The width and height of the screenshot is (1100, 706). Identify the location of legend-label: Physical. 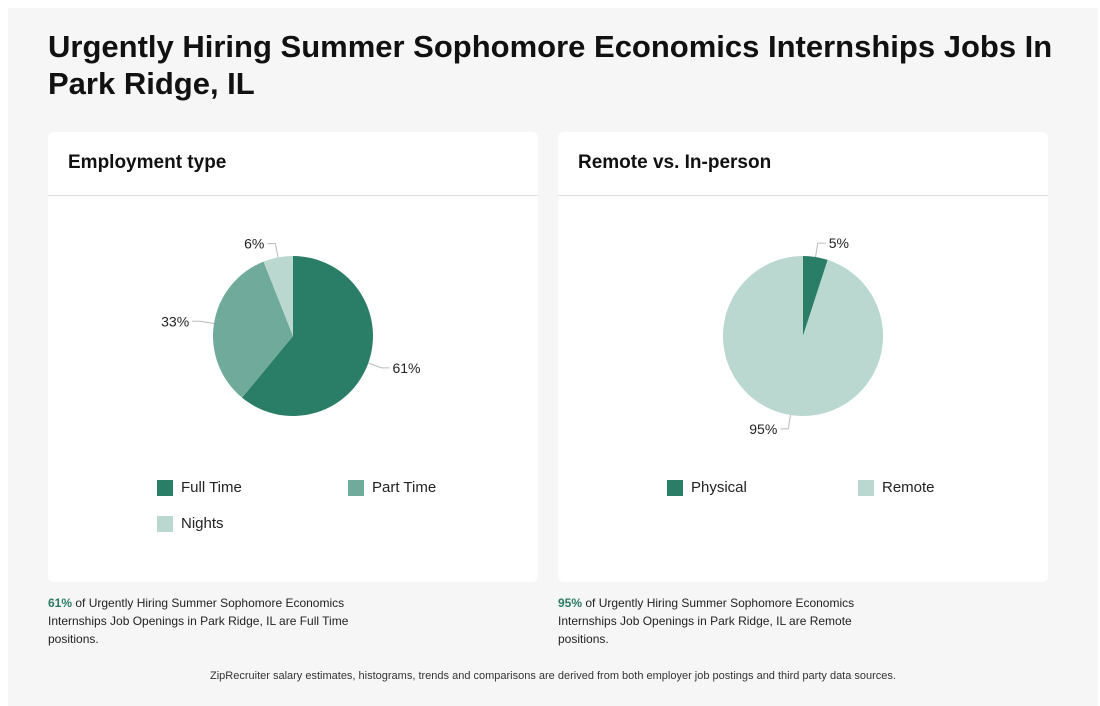
(719, 487).